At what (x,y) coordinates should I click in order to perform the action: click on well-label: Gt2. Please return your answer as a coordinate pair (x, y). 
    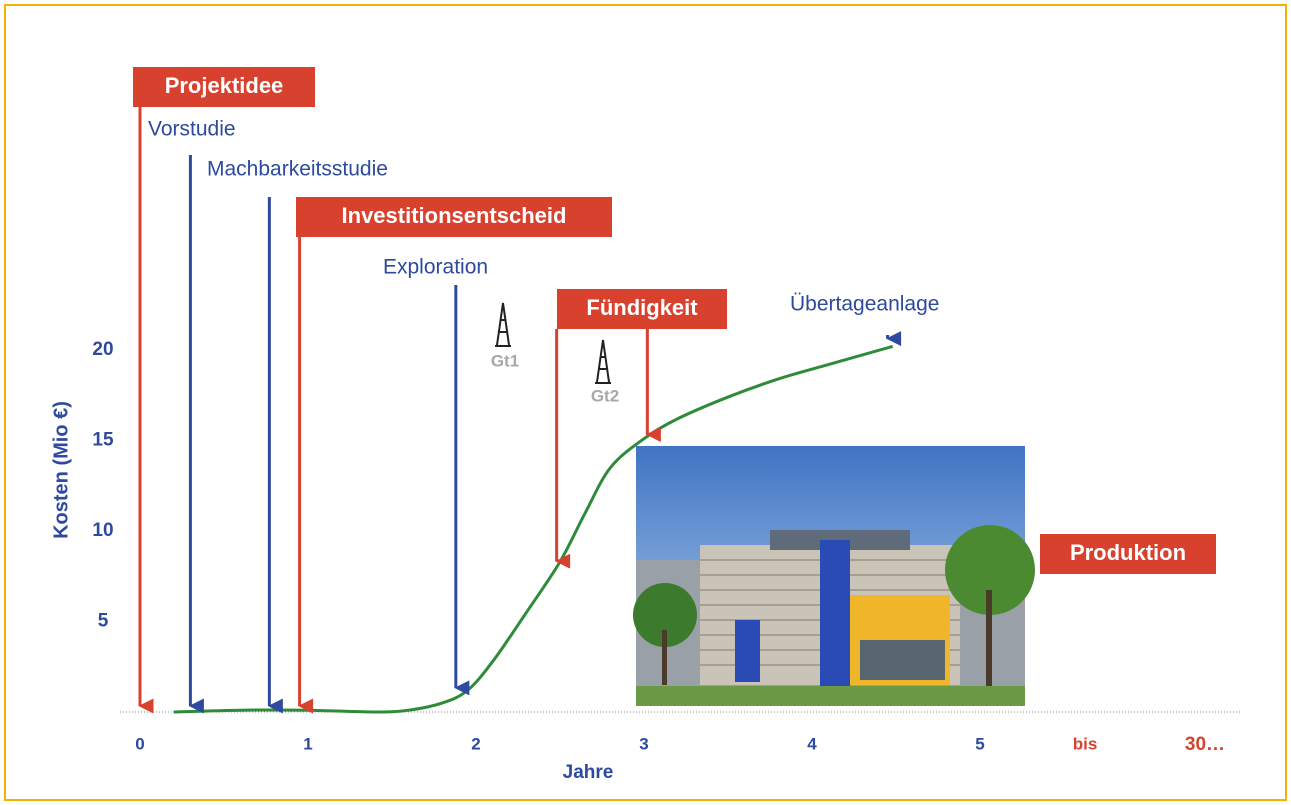
    Looking at the image, I should click on (605, 395).